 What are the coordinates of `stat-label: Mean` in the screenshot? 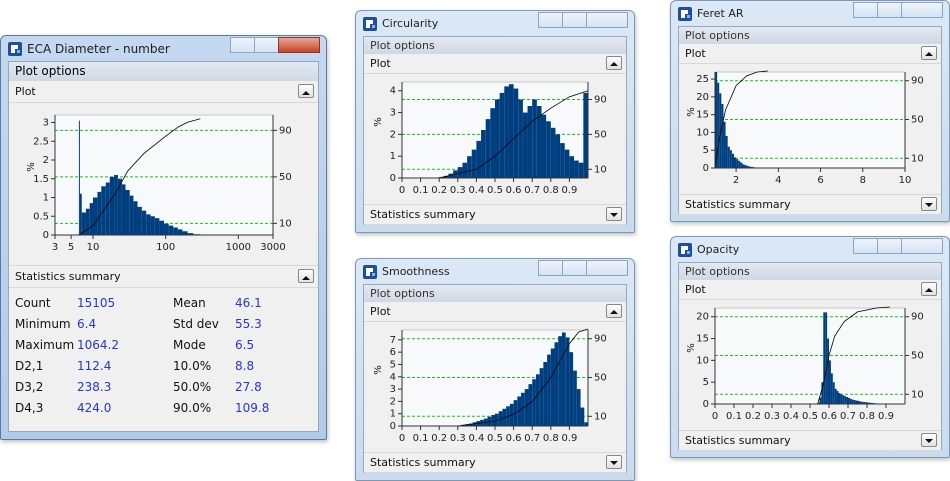 It's located at (189, 303).